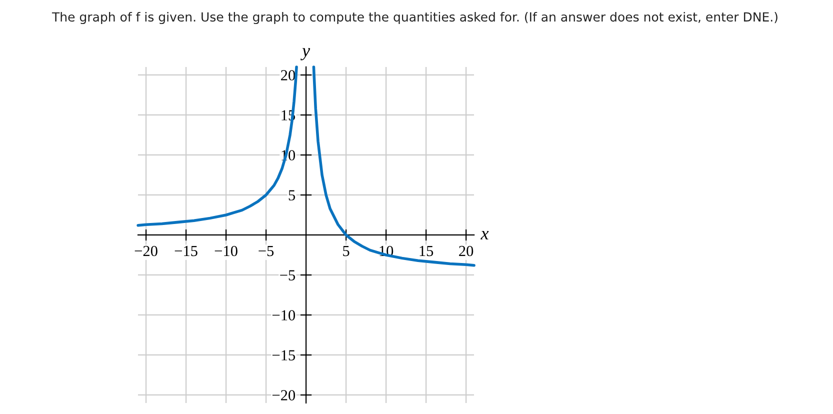  Describe the element at coordinates (146, 251) in the screenshot. I see `x-tick-label: −20` at that location.